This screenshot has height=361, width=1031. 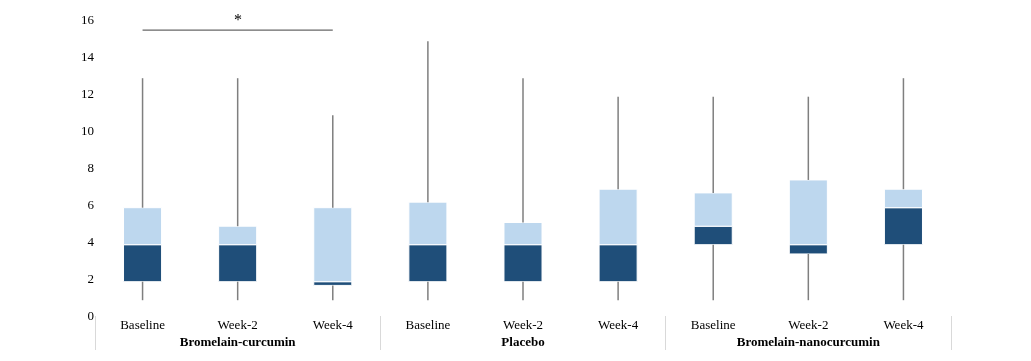 What do you see at coordinates (238, 19) in the screenshot?
I see `annotation: *` at bounding box center [238, 19].